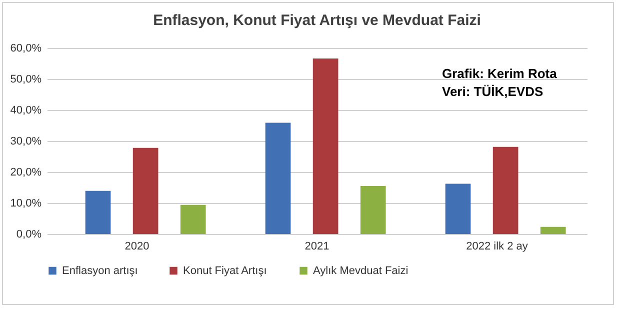  I want to click on annotation: Grafik: Kerim Rota, so click(500, 73).